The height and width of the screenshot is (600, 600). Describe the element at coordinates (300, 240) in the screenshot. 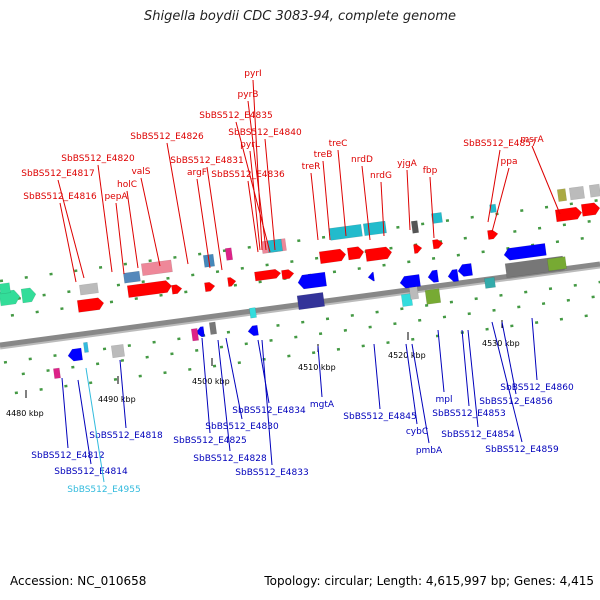

I see `guide-line` at that location.